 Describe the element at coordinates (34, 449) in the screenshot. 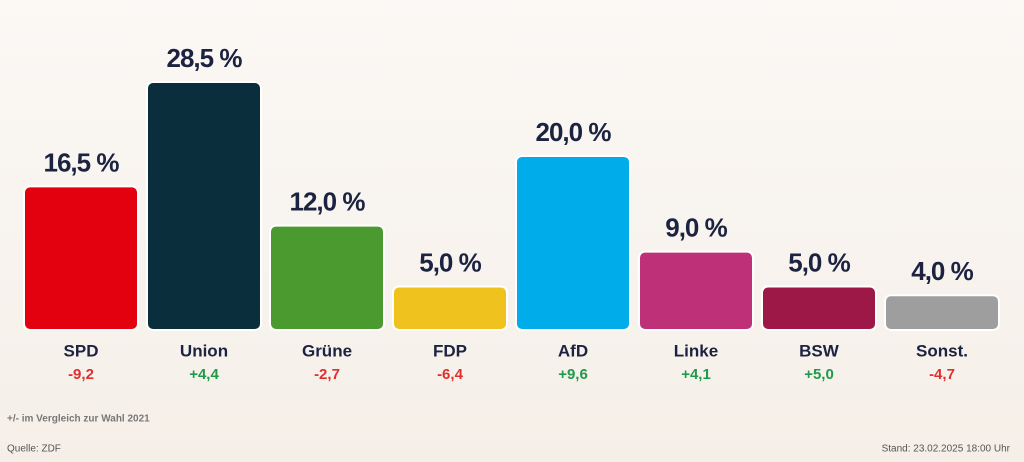

I see `source: Quelle: ZDF` at that location.